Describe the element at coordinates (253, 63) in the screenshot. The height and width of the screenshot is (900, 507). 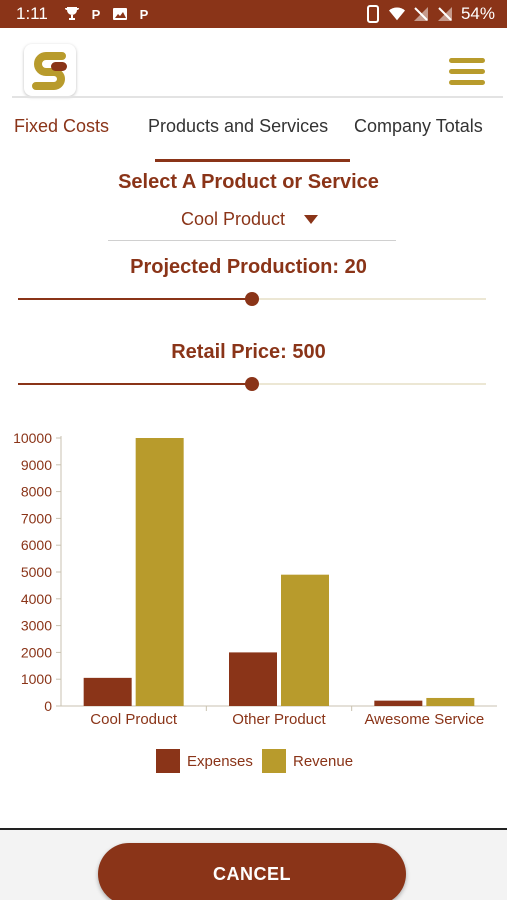
I see `app-header` at that location.